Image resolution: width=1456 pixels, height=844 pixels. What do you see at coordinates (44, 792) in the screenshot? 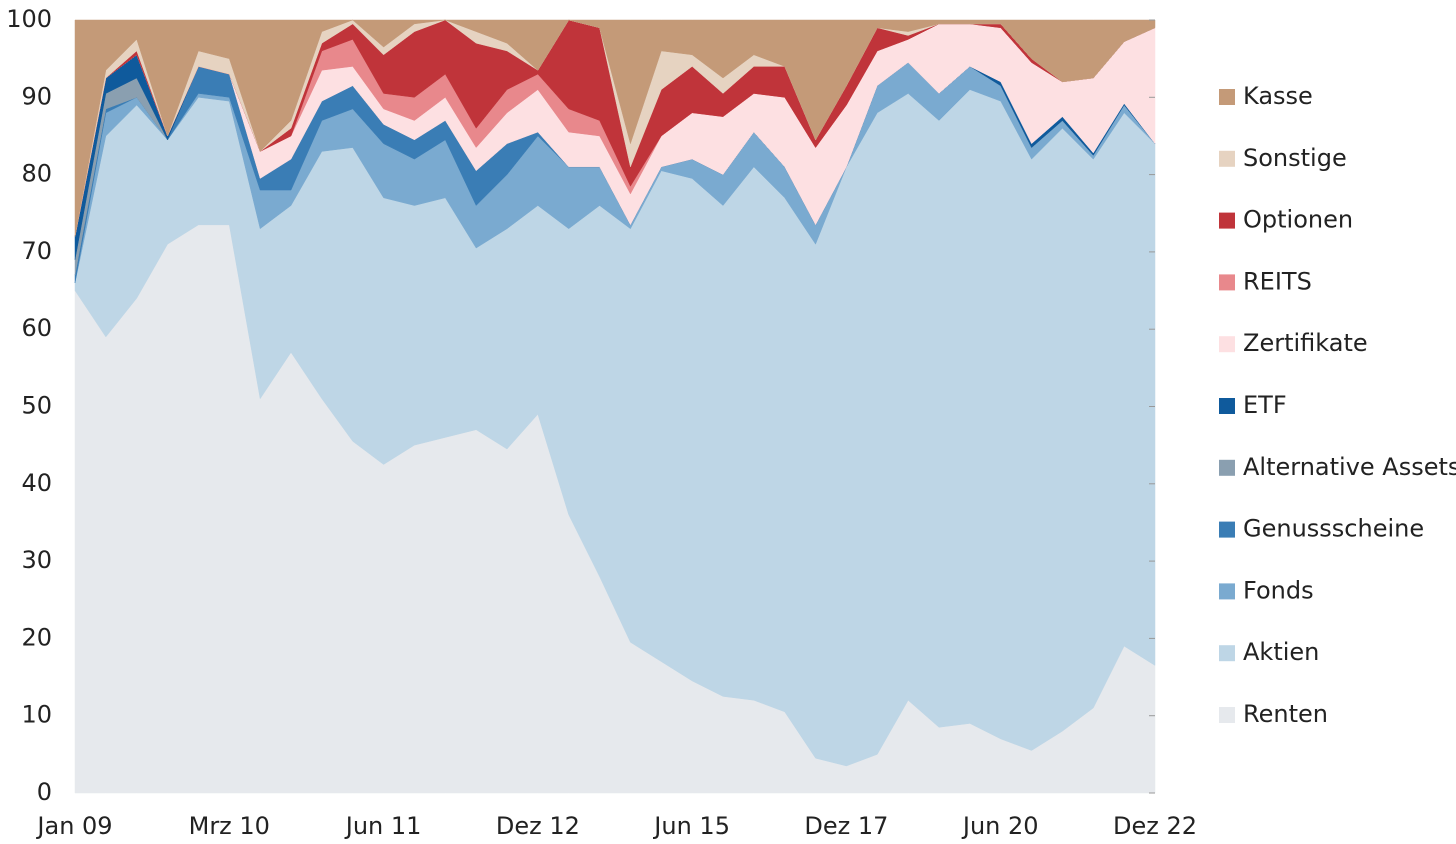
I see `y-tick-label: 0` at bounding box center [44, 792].